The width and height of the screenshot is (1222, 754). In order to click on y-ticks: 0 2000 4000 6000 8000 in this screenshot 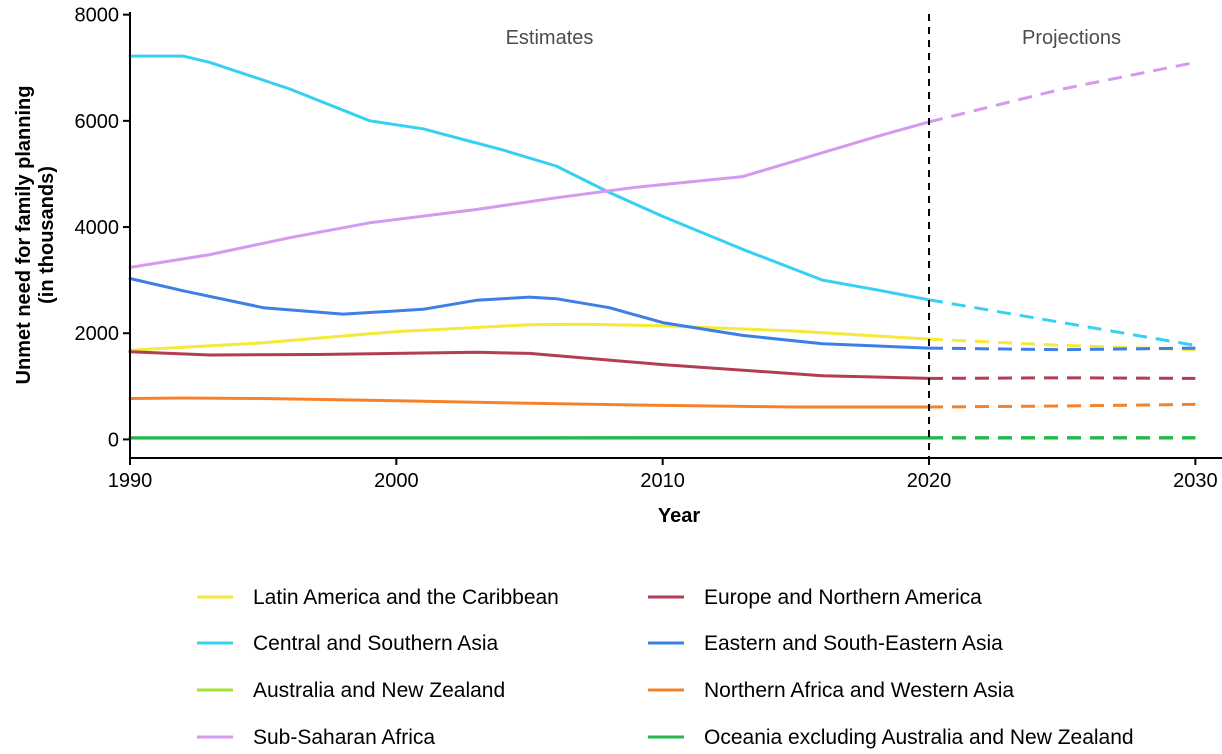, I will do `click(103, 228)`.